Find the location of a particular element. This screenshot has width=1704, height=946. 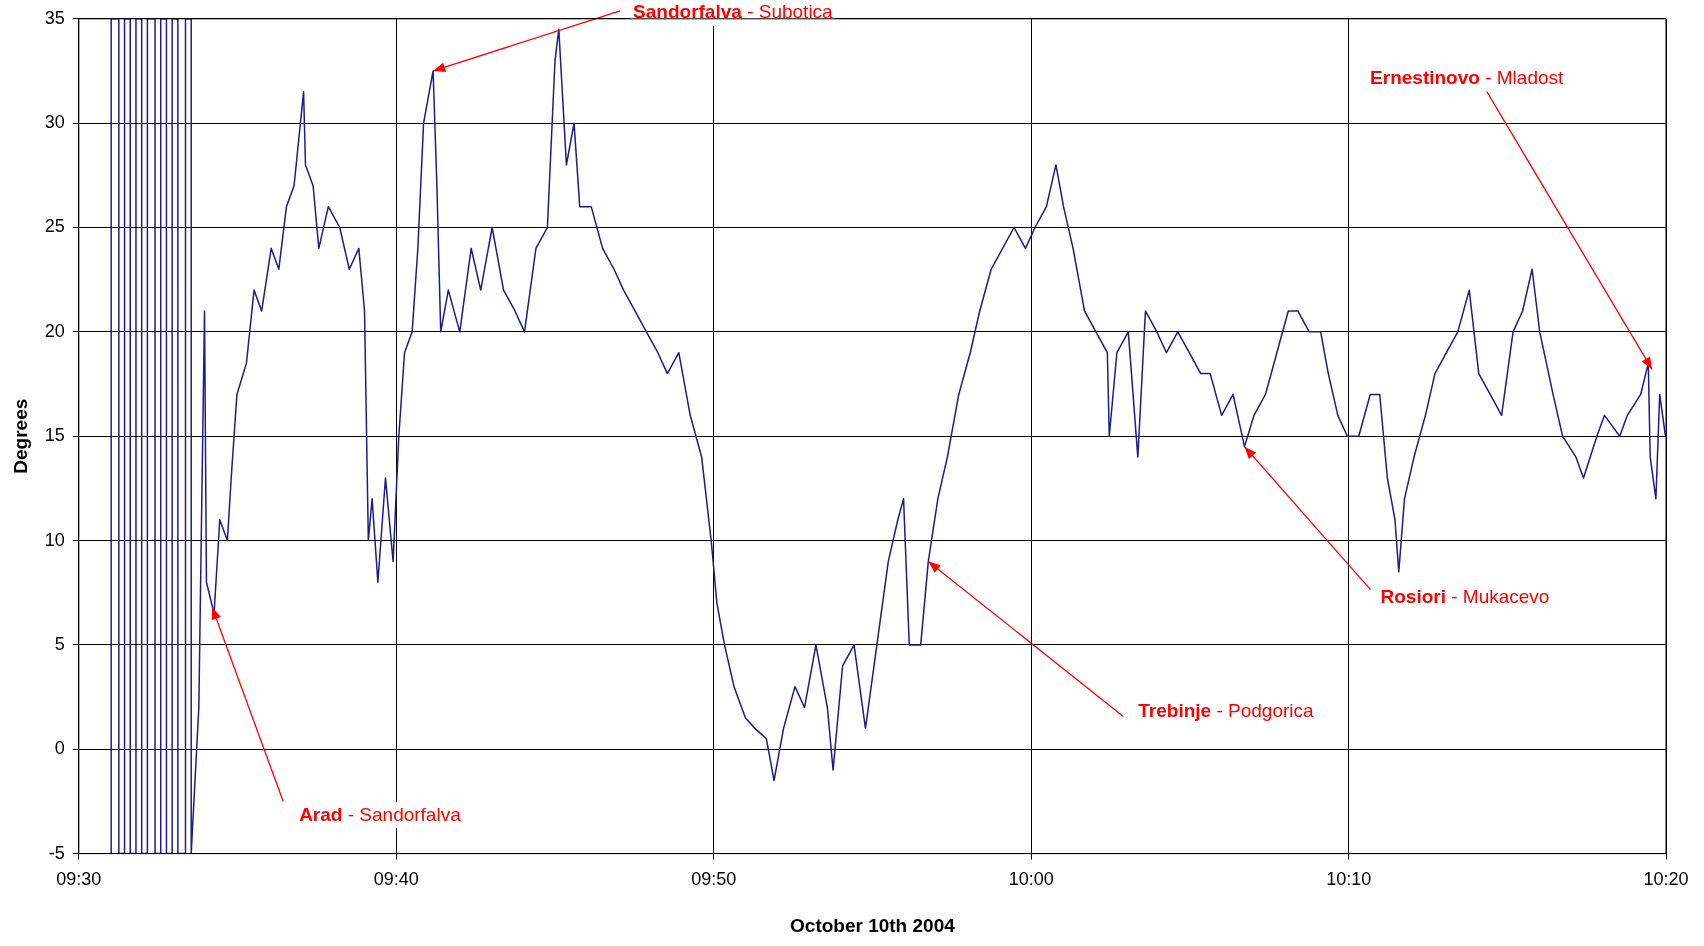

annotation: Rosiori - Mukacevo is located at coordinates (1465, 596).